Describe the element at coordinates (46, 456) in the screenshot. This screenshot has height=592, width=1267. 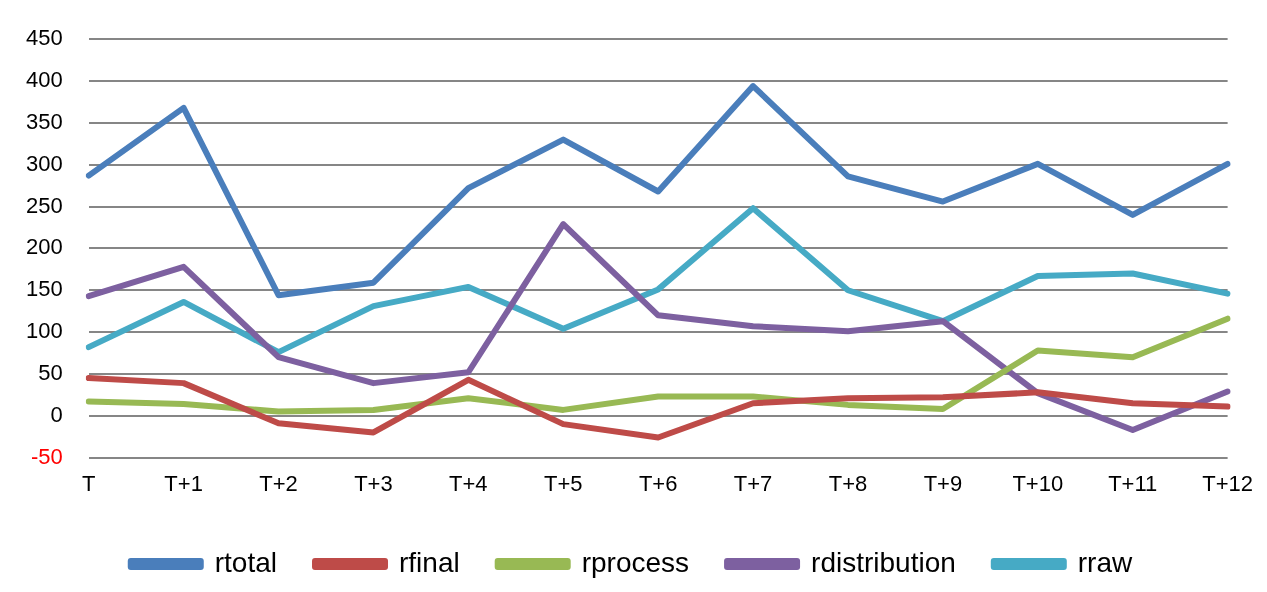
I see `y-tick-label: -50` at that location.